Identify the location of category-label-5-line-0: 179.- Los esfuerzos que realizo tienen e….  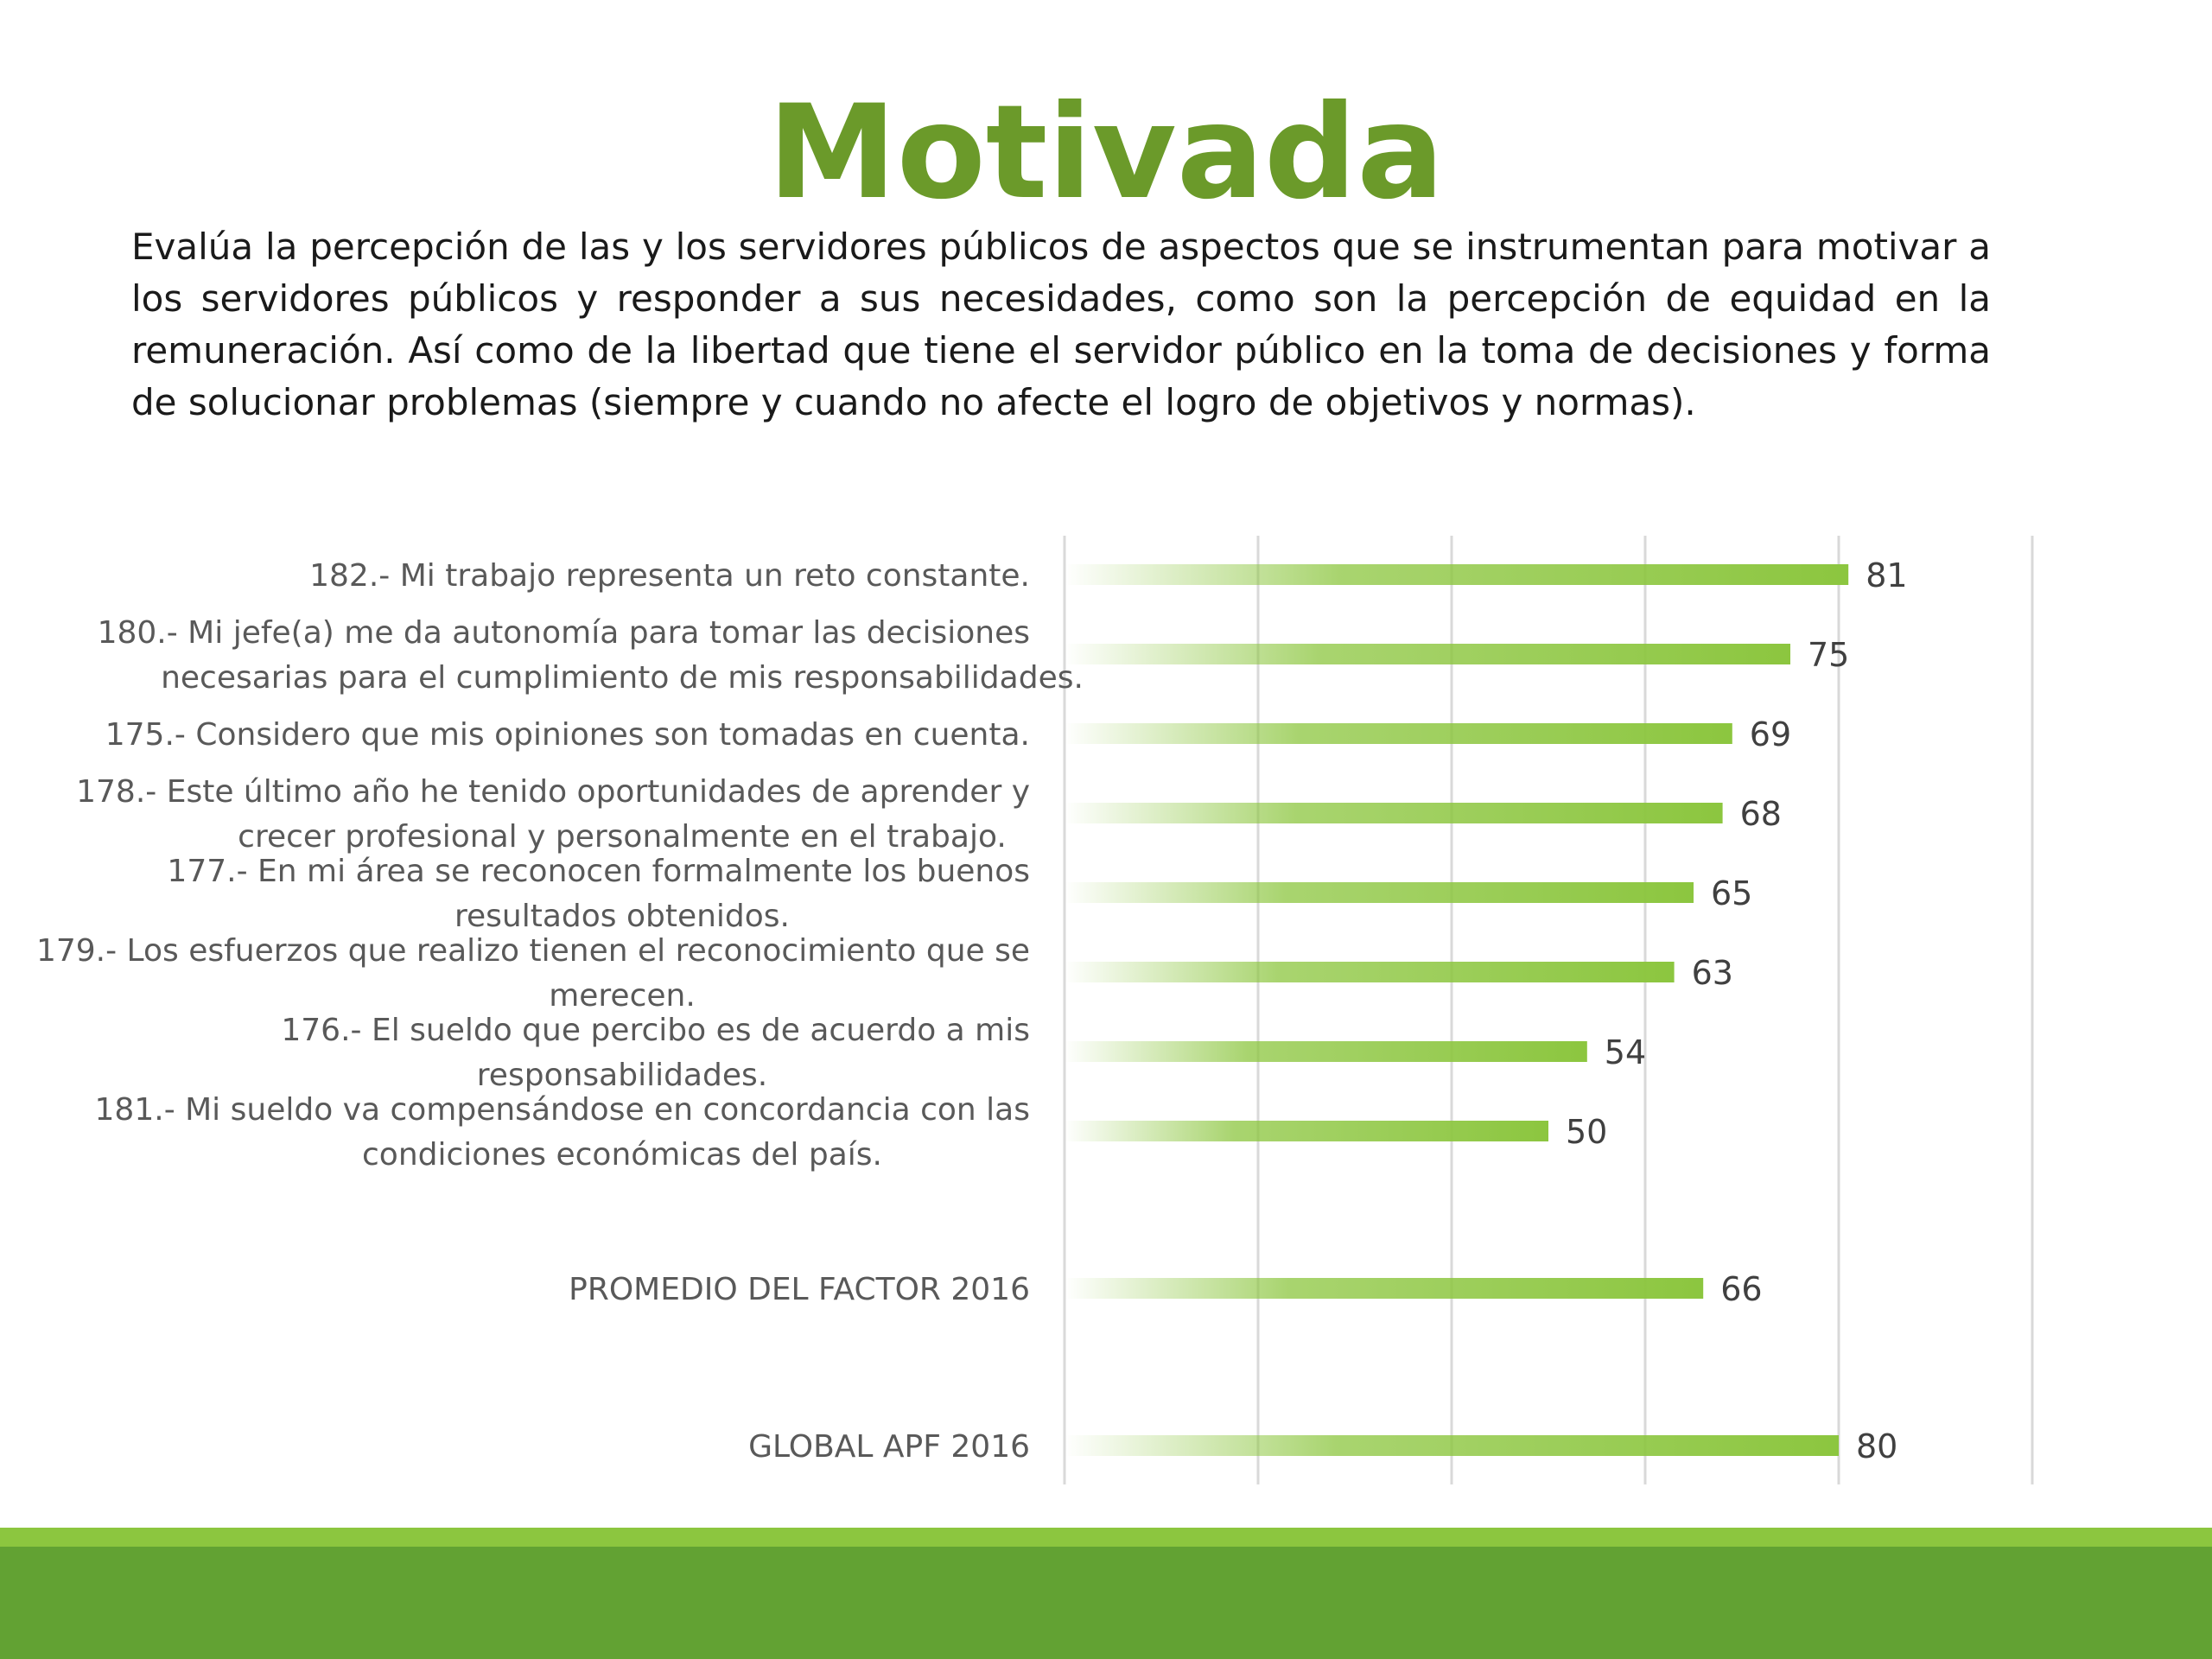
(533, 951).